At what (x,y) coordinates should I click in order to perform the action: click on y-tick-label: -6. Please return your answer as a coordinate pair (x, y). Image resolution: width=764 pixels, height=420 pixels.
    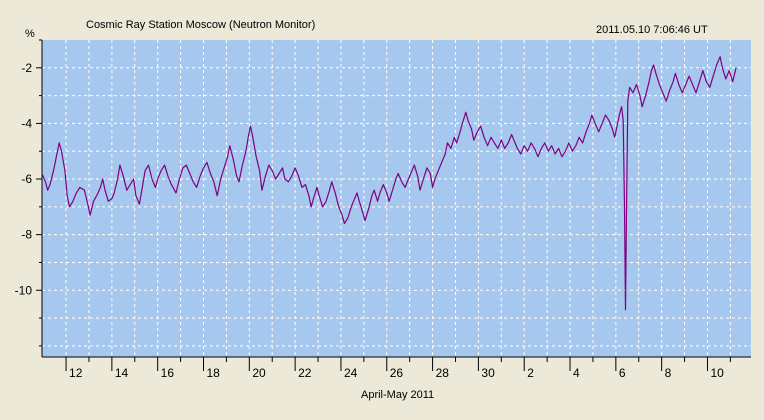
    Looking at the image, I should click on (26, 179).